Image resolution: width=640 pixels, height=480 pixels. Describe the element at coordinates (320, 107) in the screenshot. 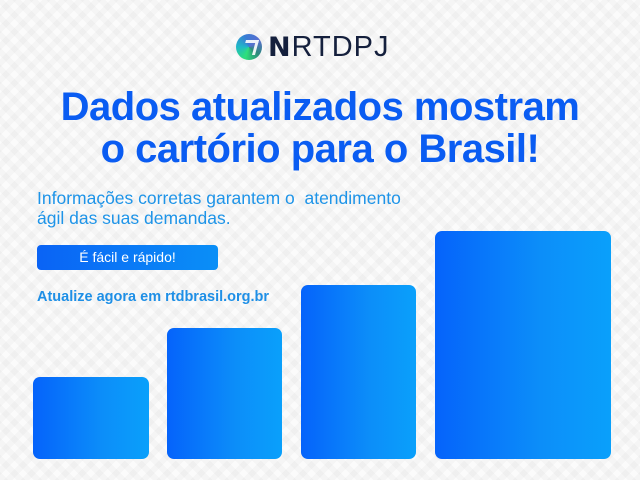

I see `headline-line-1: Dados atualizados mostram` at that location.